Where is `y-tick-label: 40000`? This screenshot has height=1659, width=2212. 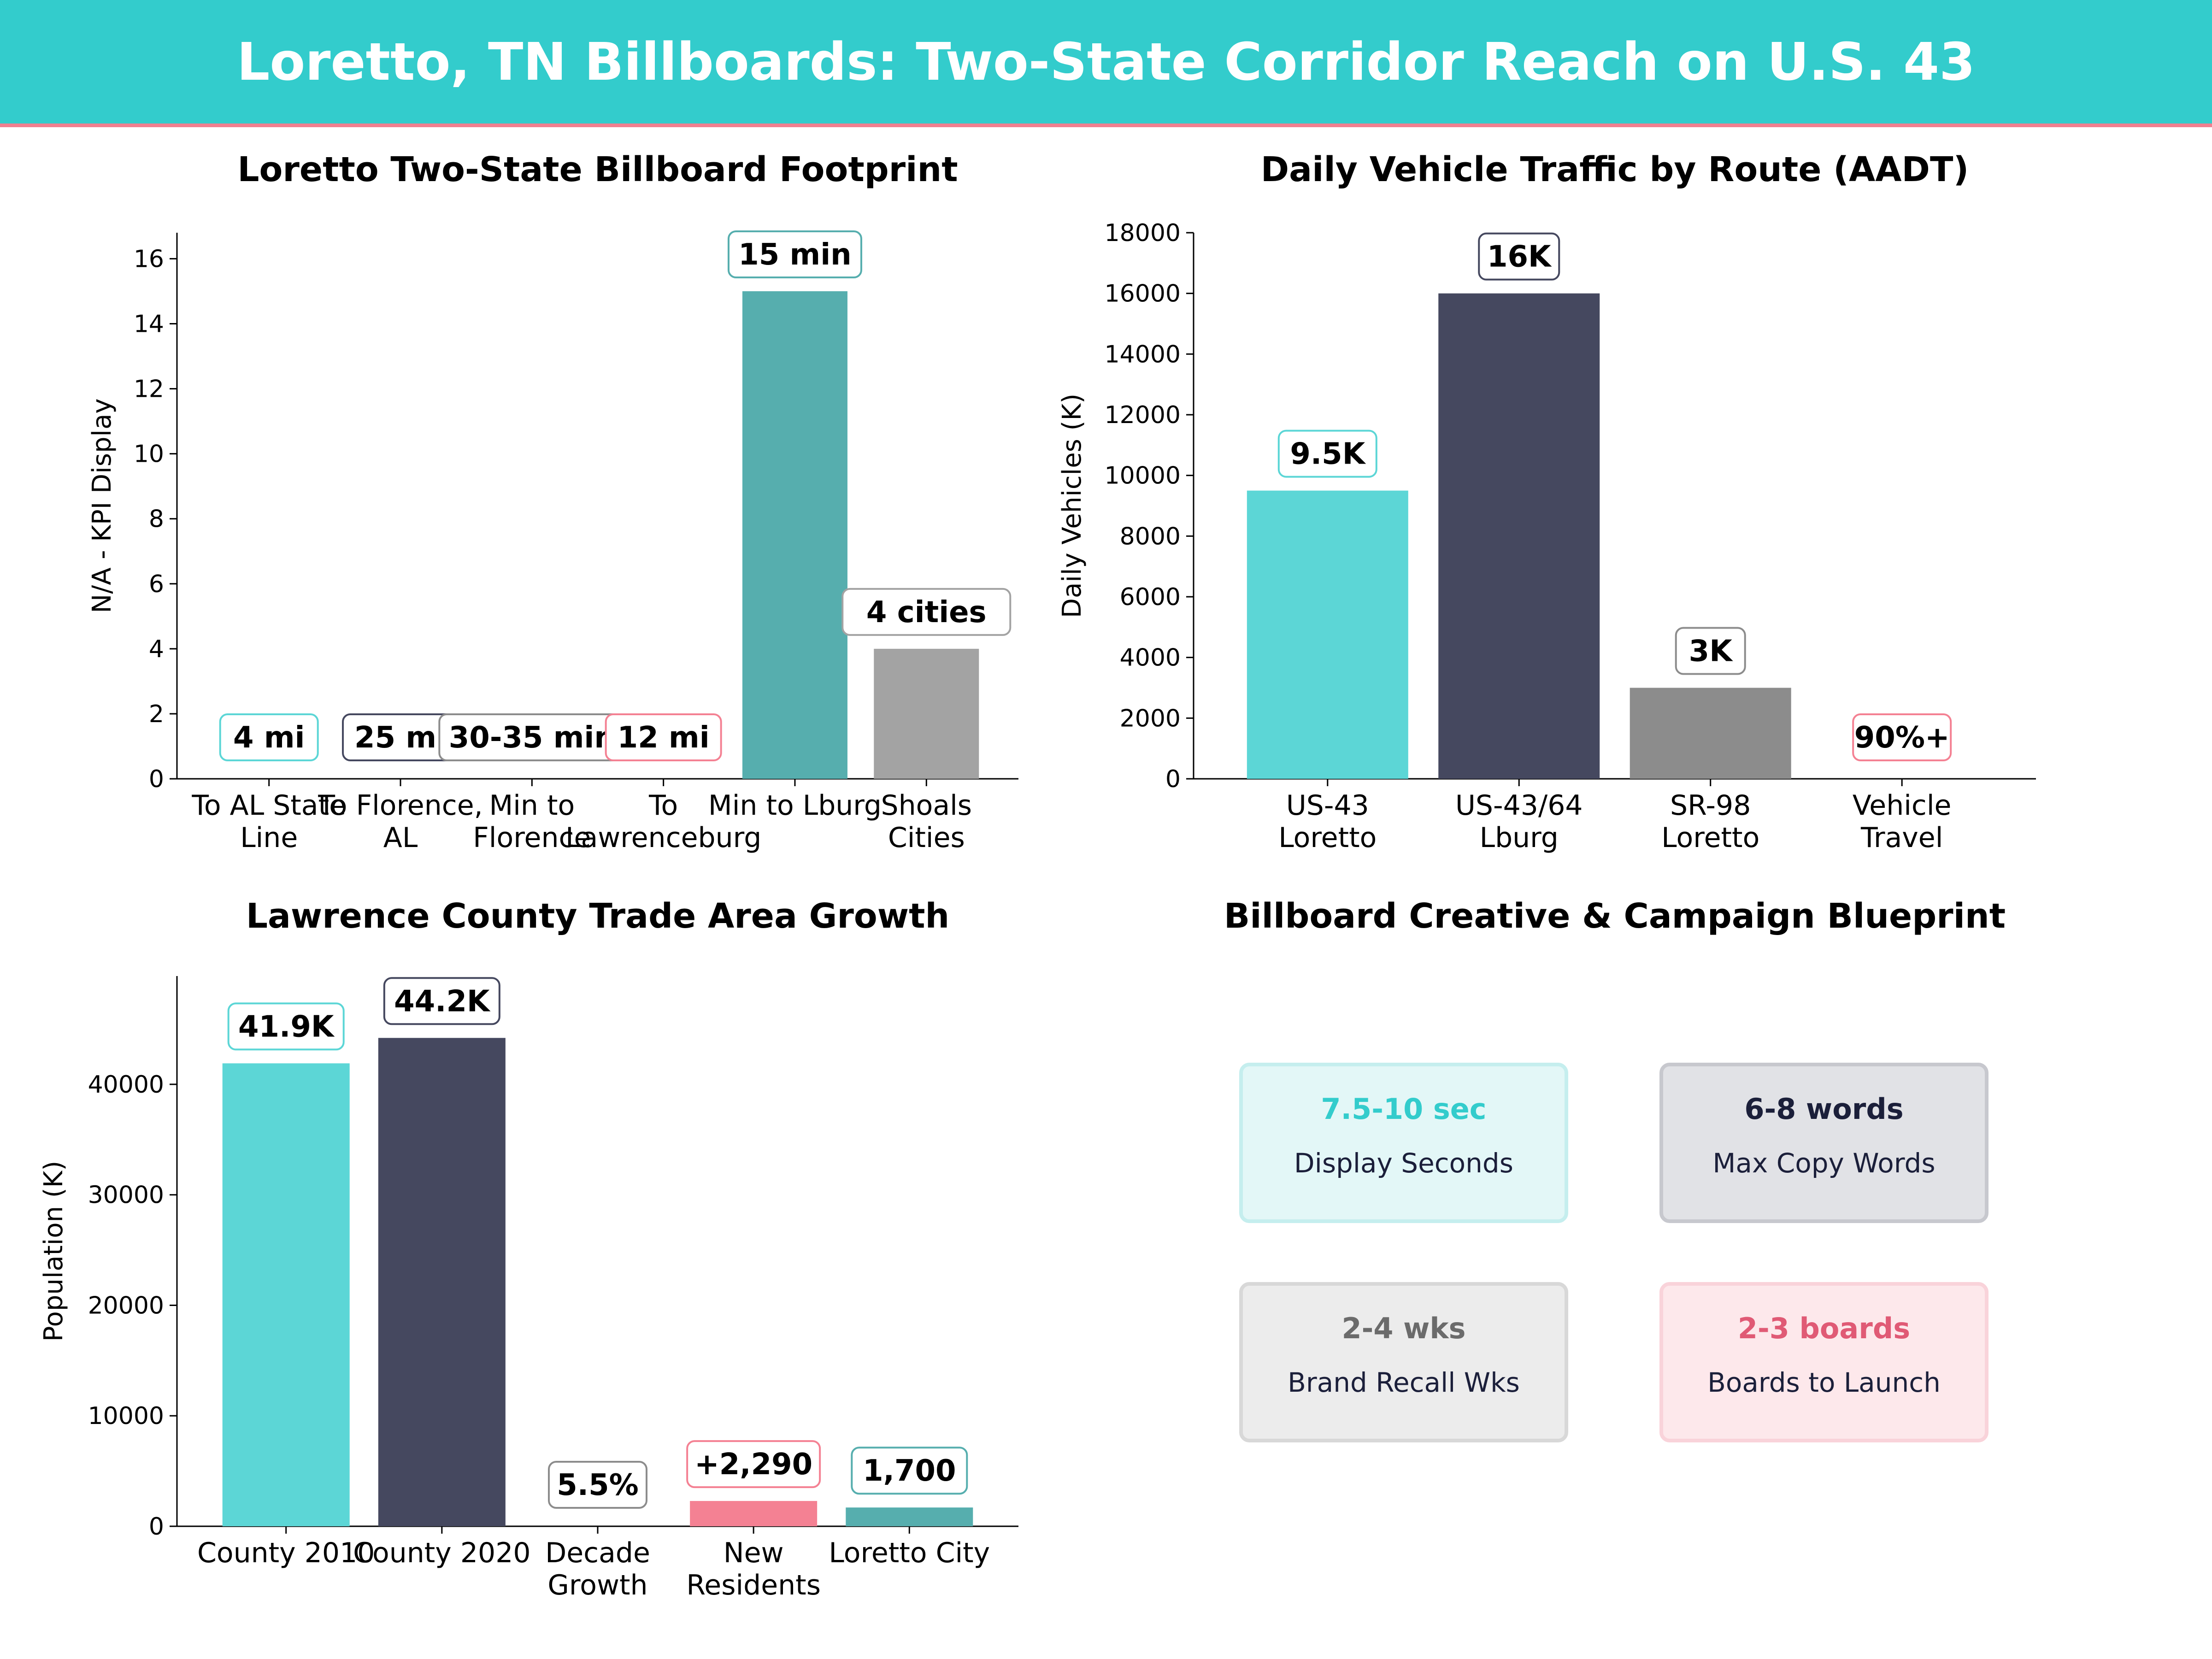 y-tick-label: 40000 is located at coordinates (126, 1085).